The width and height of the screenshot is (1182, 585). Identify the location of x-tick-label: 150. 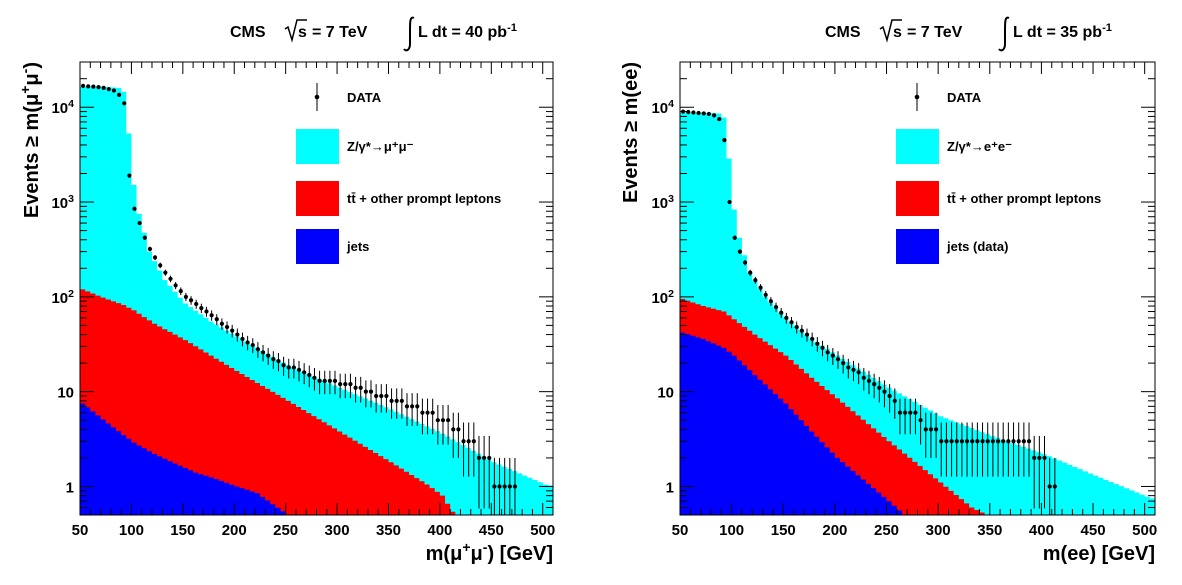
(182, 530).